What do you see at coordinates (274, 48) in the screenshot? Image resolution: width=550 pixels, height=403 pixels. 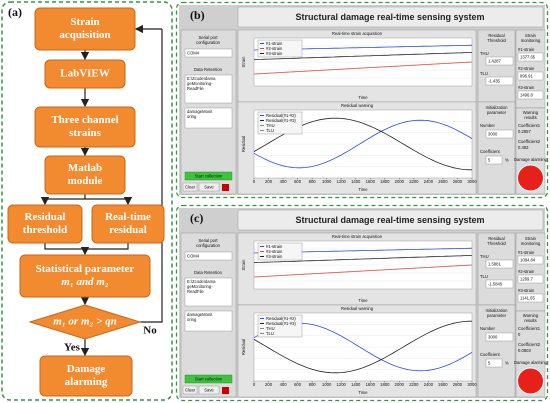 I see `legend-text: #2-strain` at bounding box center [274, 48].